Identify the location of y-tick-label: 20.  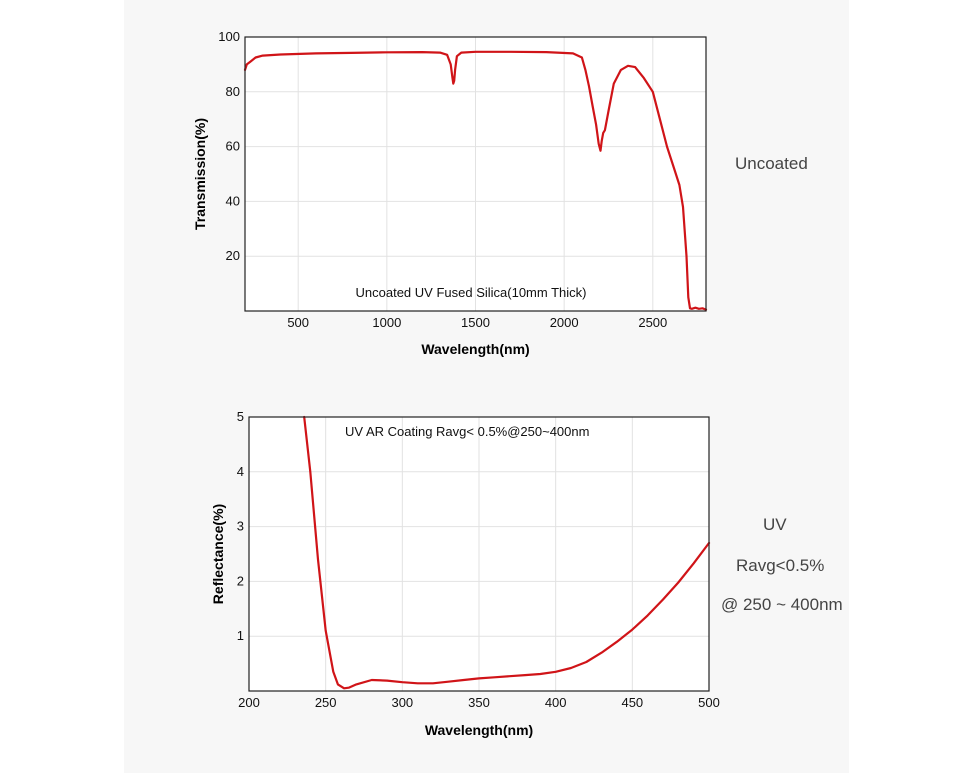
(233, 255).